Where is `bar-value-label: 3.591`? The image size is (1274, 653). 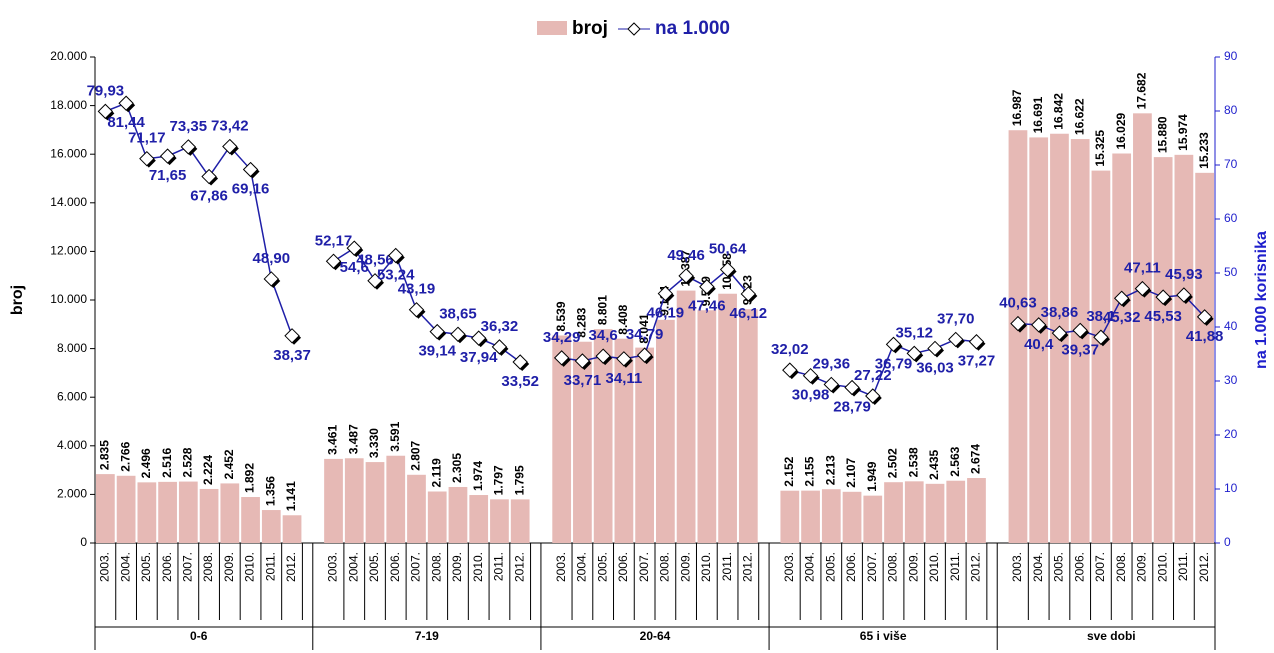
bar-value-label: 3.591 is located at coordinates (395, 436).